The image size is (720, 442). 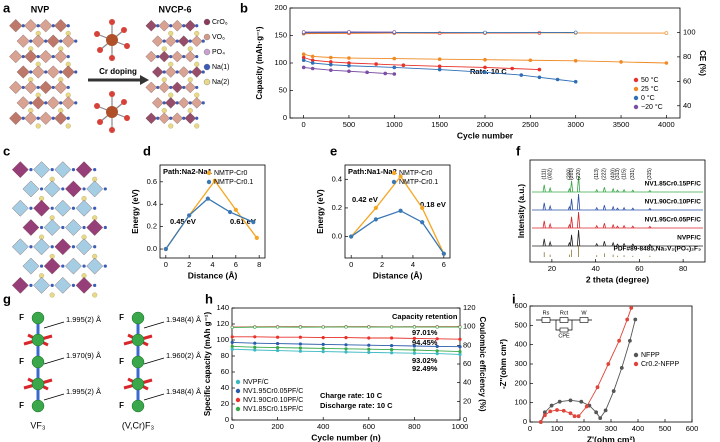 I want to click on legend-label: Na(1), so click(x=221, y=67).